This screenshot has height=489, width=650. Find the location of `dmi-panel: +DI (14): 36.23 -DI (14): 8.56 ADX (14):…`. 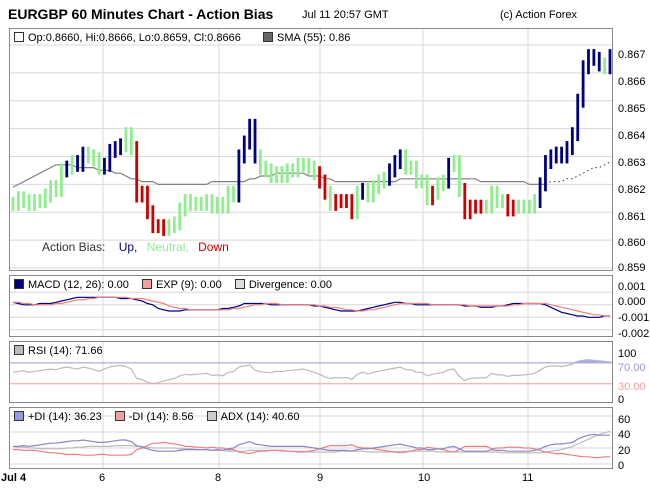

dmi-panel: +DI (14): 36.23 -DI (14): 8.56 ADX (14):… is located at coordinates (311, 438).